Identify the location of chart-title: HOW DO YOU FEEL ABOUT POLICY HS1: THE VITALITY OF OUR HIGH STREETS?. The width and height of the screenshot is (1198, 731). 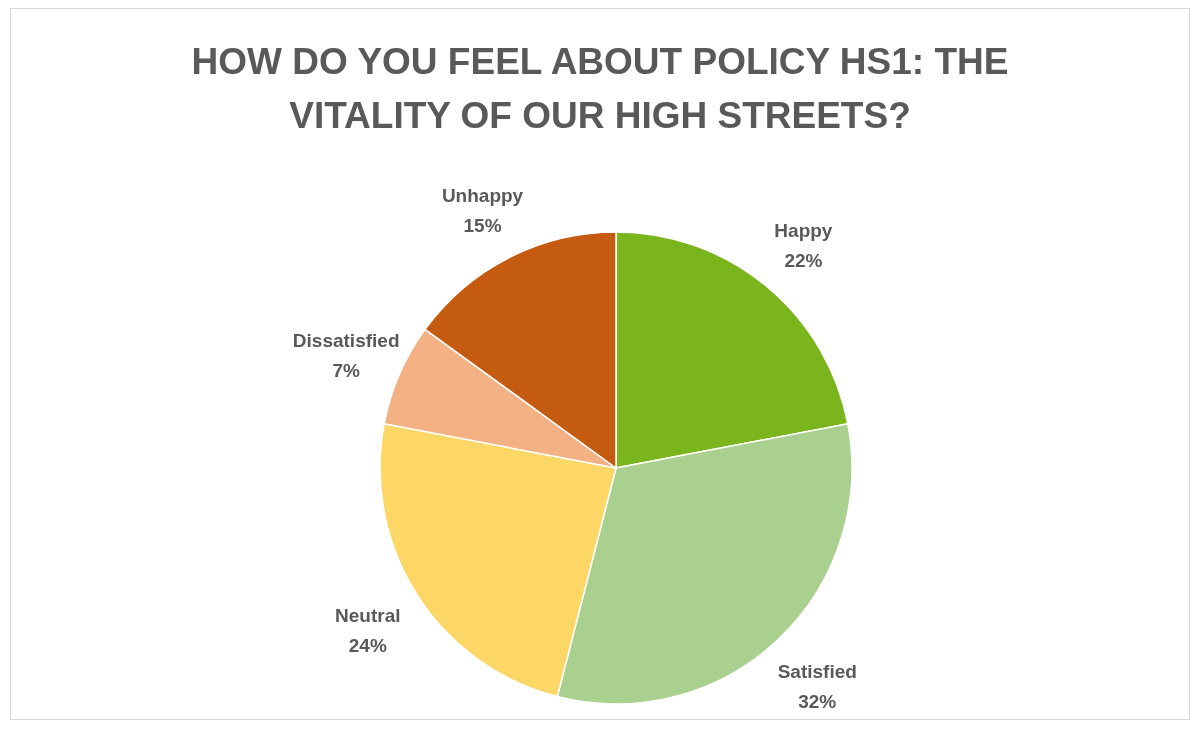
(600, 89).